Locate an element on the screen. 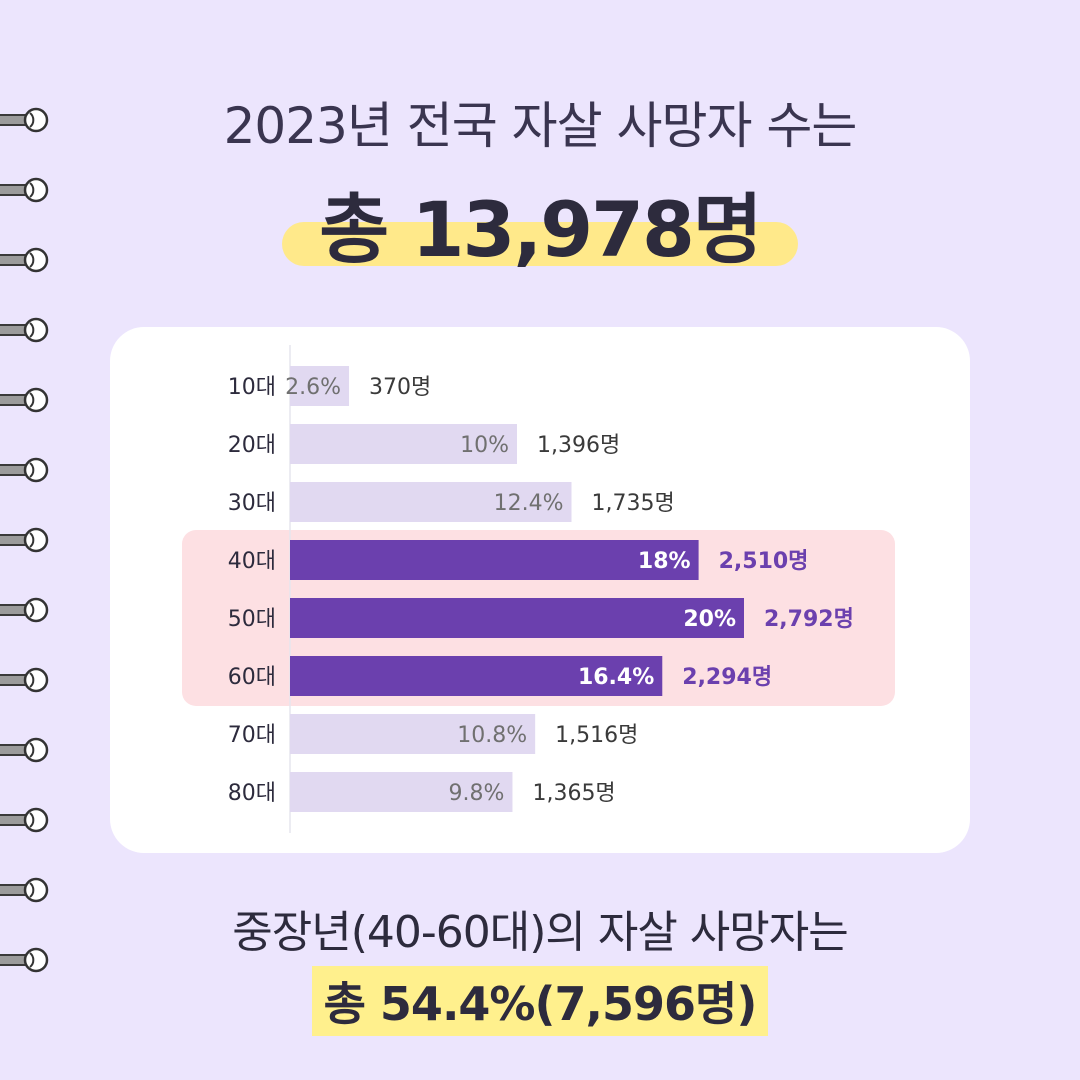 This screenshot has height=1080, width=1080. total-highlight-pill is located at coordinates (540, 244).